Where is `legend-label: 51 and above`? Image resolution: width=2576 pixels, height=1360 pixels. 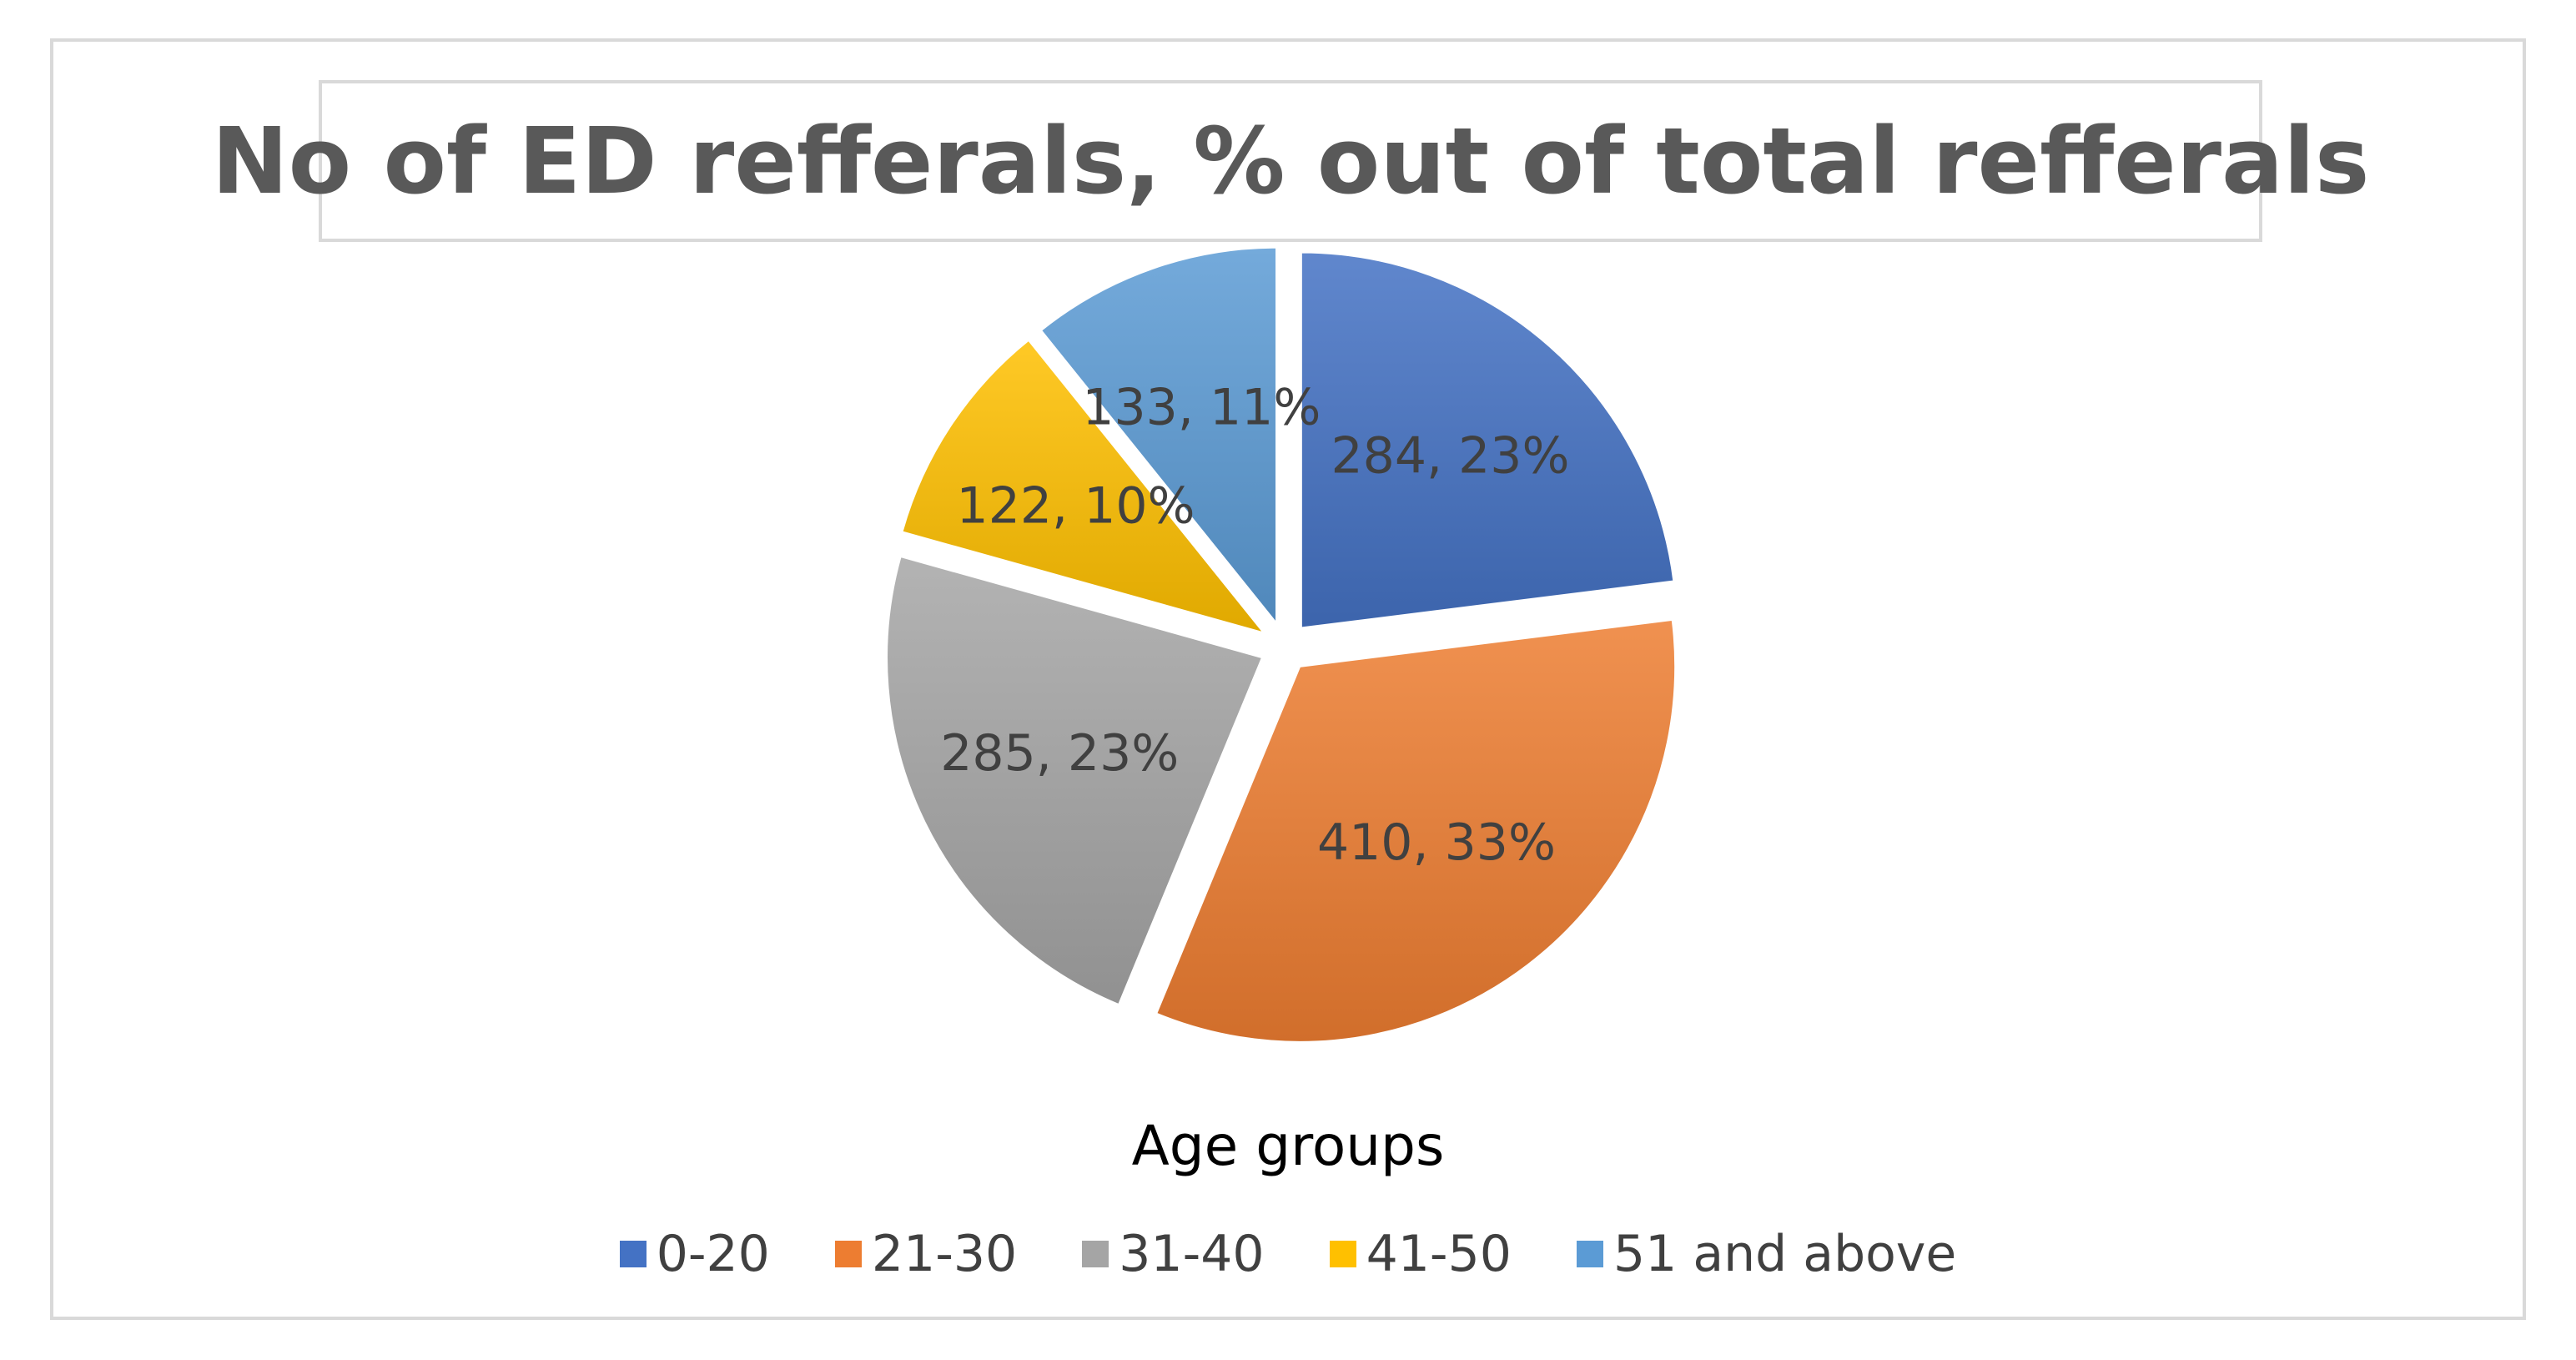 legend-label: 51 and above is located at coordinates (1785, 1254).